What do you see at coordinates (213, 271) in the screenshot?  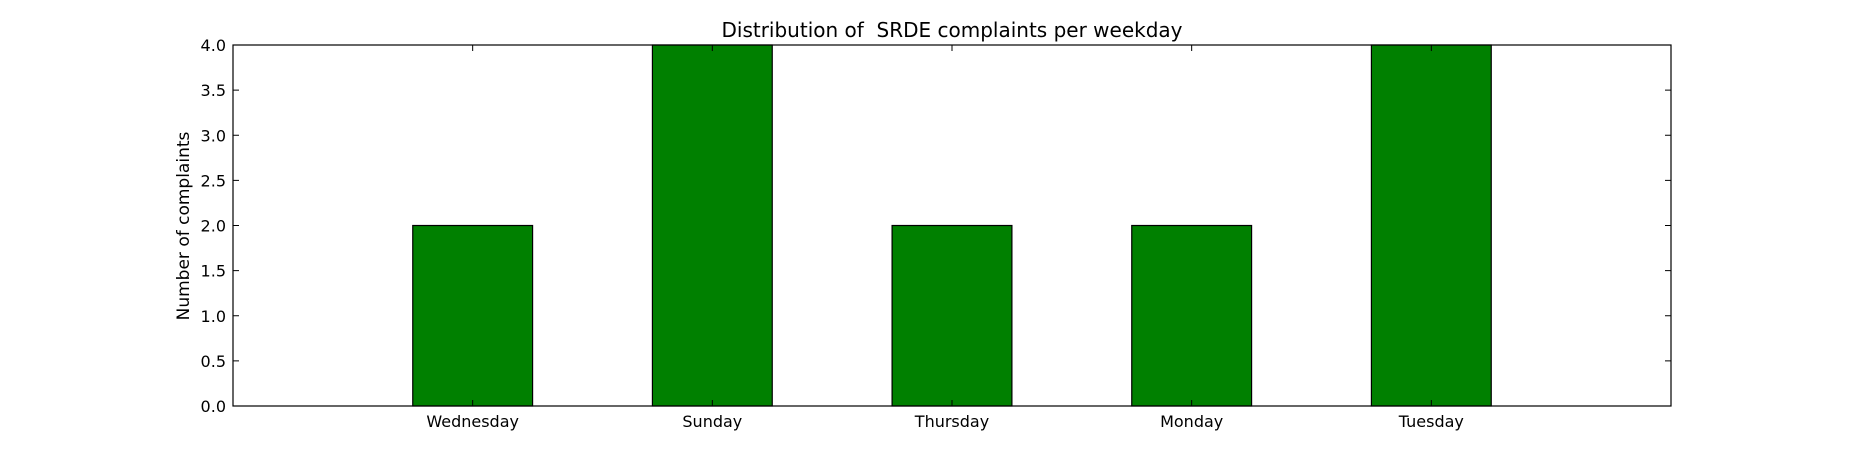 I see `y-tick-label: 1.5` at bounding box center [213, 271].